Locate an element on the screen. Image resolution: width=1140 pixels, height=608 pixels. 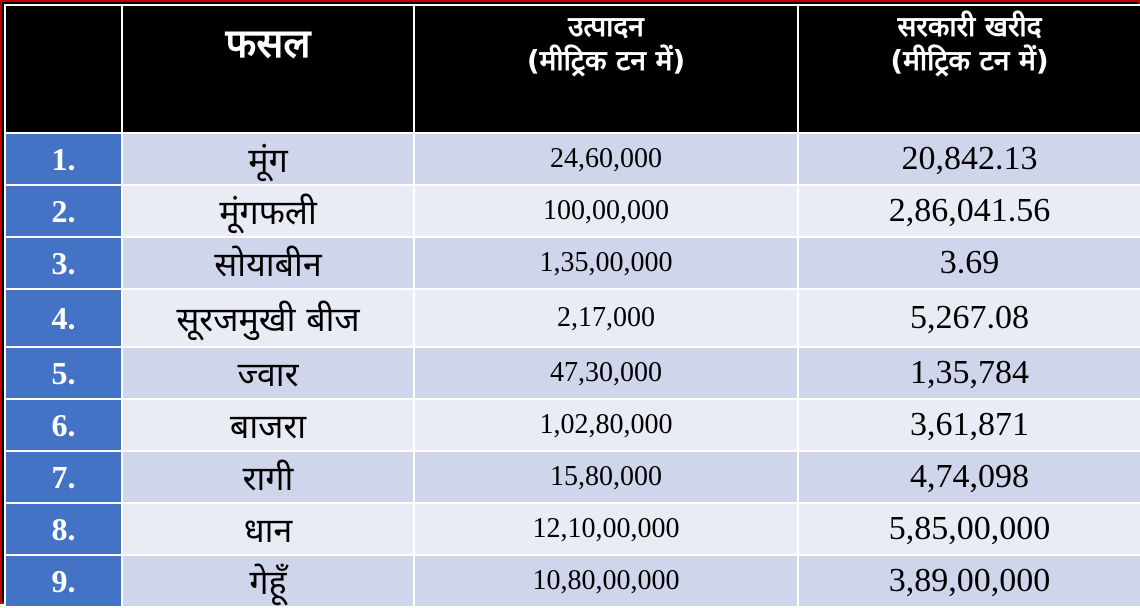
row-number: 7. is located at coordinates (63, 477).